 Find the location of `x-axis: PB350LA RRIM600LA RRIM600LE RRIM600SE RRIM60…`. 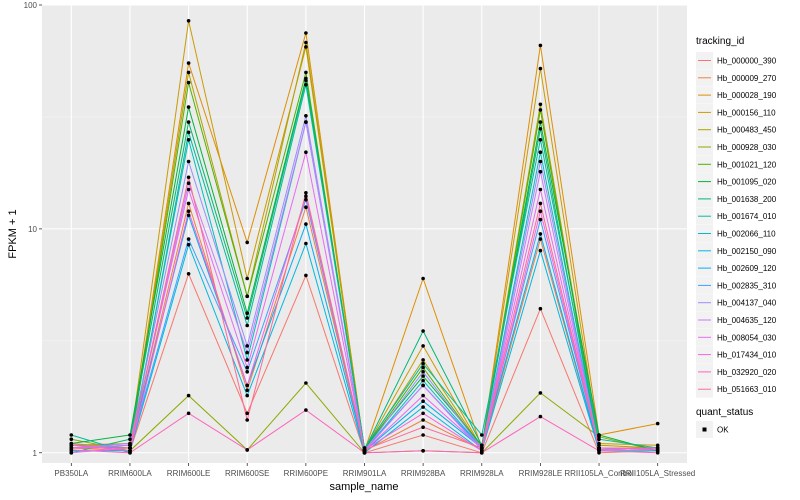

x-axis: PB350LA RRIM600LA RRIM600LE RRIM600SE RRIM60… is located at coordinates (374, 470).